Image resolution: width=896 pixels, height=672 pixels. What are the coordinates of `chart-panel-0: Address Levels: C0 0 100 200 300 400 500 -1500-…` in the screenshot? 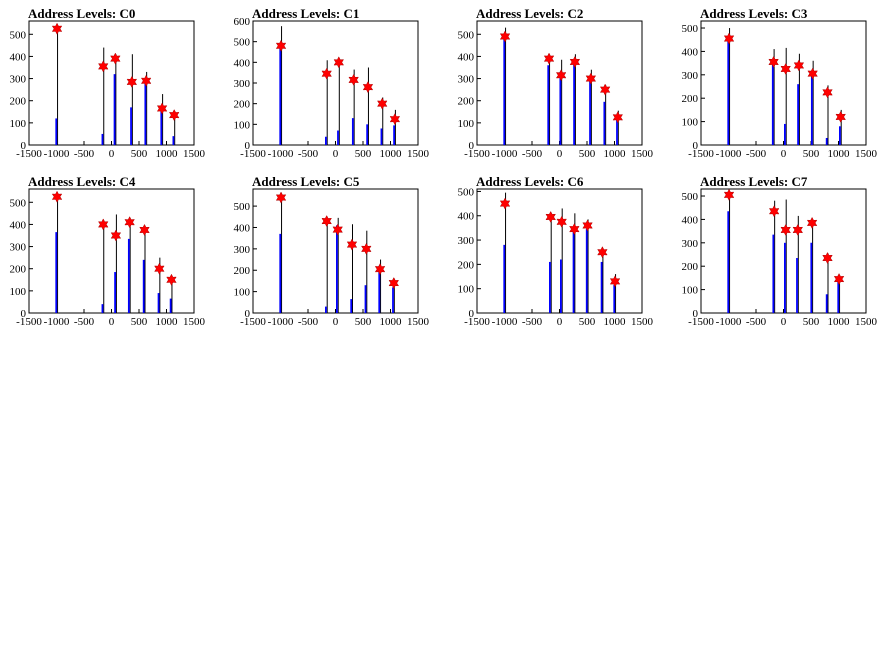 It's located at (112, 84).